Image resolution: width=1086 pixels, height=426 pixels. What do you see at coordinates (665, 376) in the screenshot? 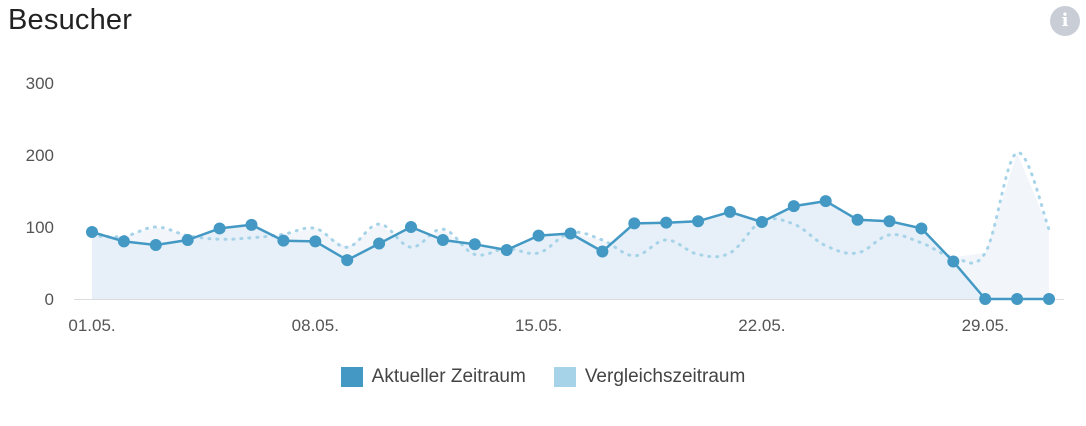
I see `legend-label-comparison: Vergleichszeitraum` at bounding box center [665, 376].